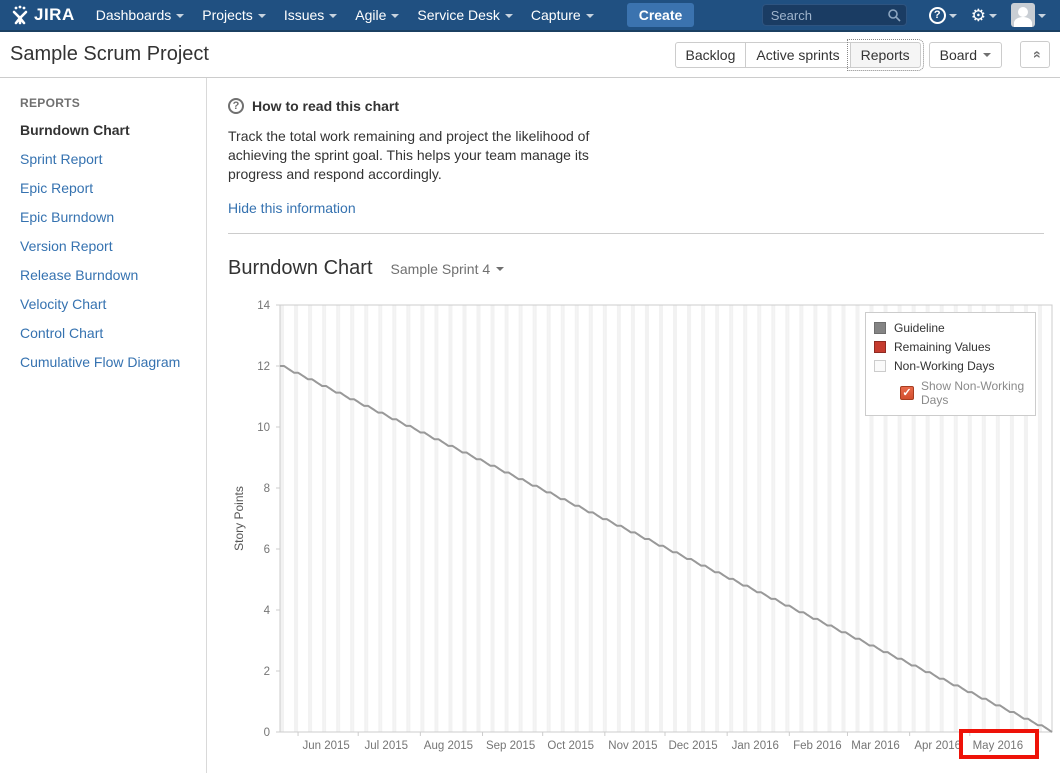  I want to click on nav-item-issues: Issues, so click(310, 15).